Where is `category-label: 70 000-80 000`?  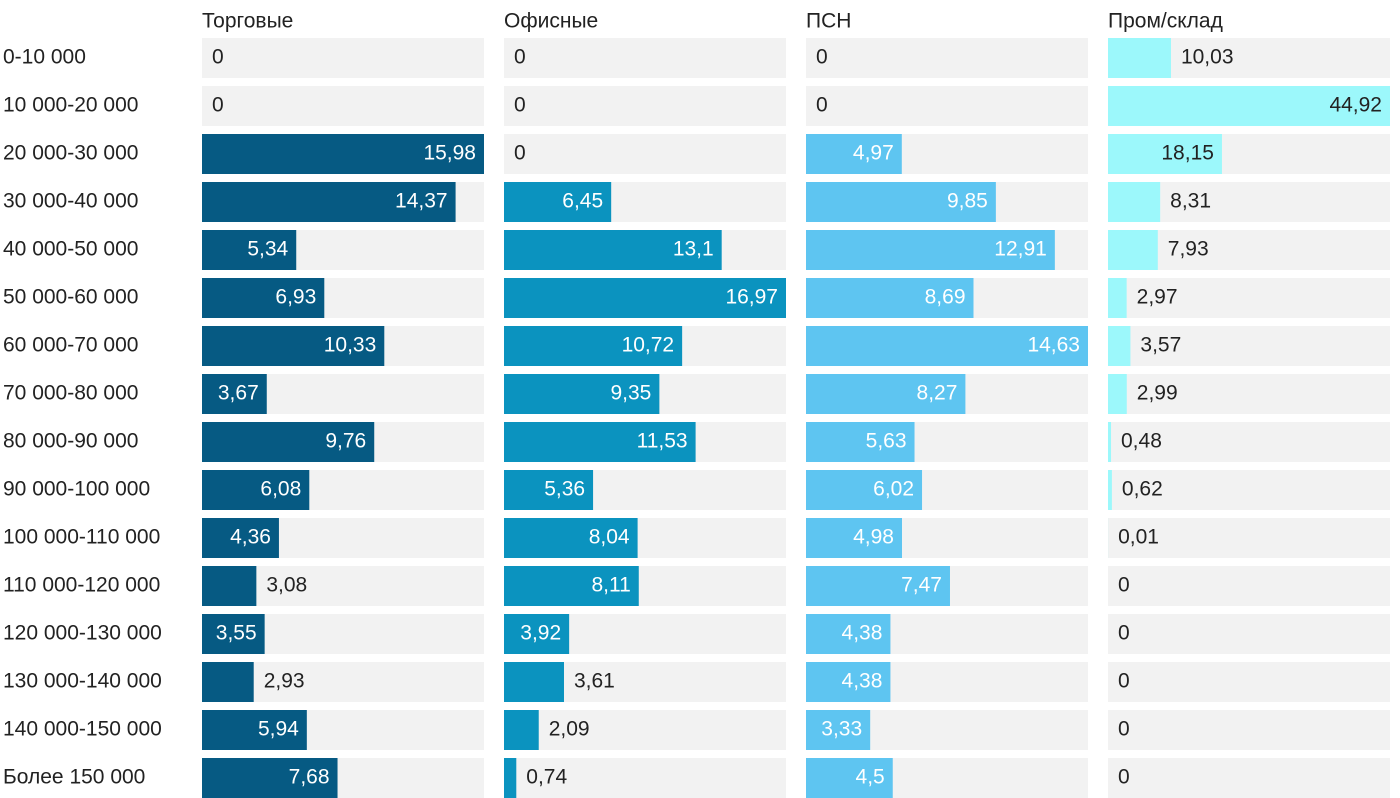
category-label: 70 000-80 000 is located at coordinates (70, 393).